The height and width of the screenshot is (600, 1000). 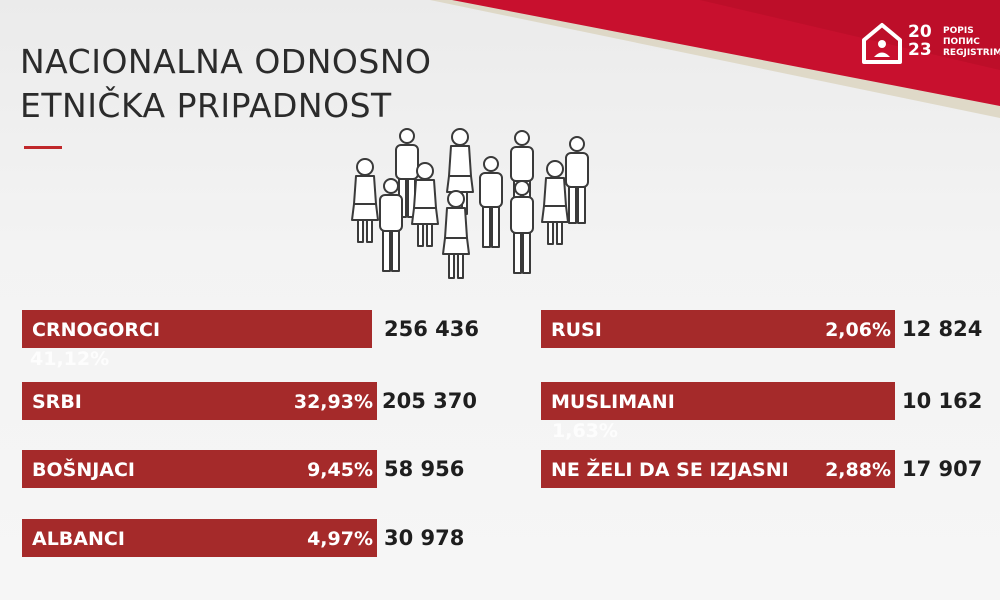 What do you see at coordinates (718, 329) in the screenshot?
I see `bar-rusi: RUSI 2,06%` at bounding box center [718, 329].